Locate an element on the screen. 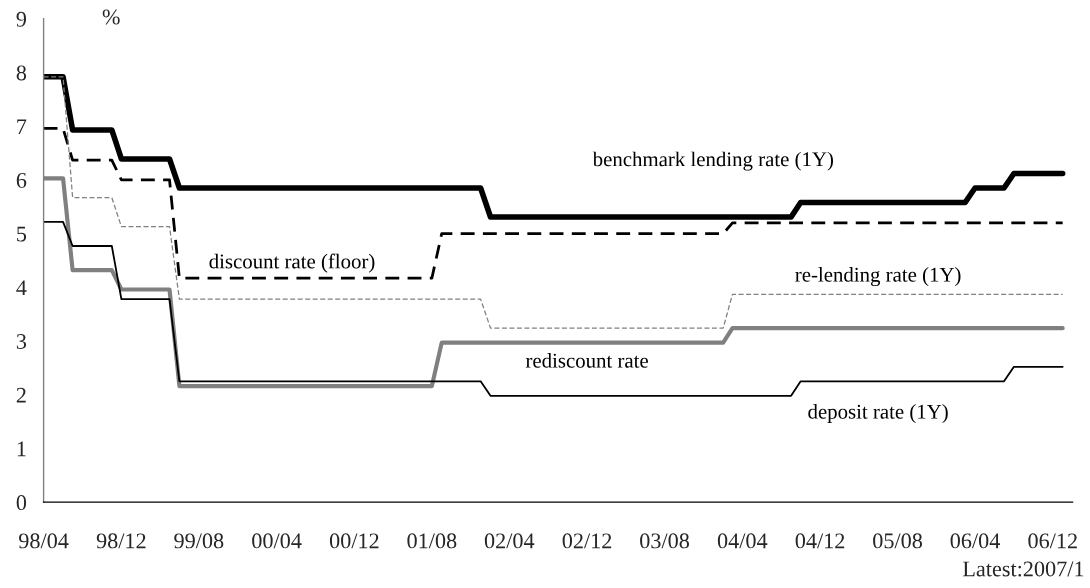 The height and width of the screenshot is (588, 1090). y-tick-label: 0 is located at coordinates (21, 503).